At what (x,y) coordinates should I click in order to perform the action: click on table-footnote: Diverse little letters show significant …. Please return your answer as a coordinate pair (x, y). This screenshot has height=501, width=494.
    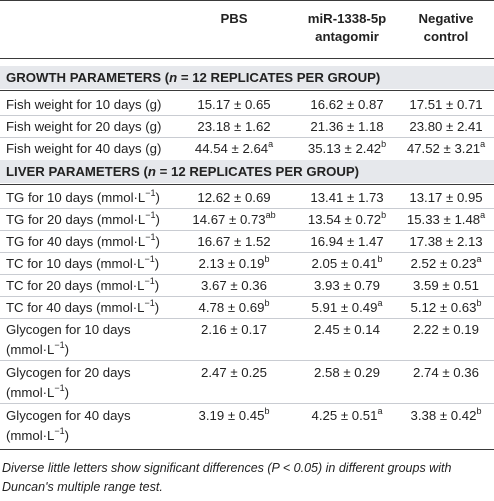
    Looking at the image, I should click on (227, 477).